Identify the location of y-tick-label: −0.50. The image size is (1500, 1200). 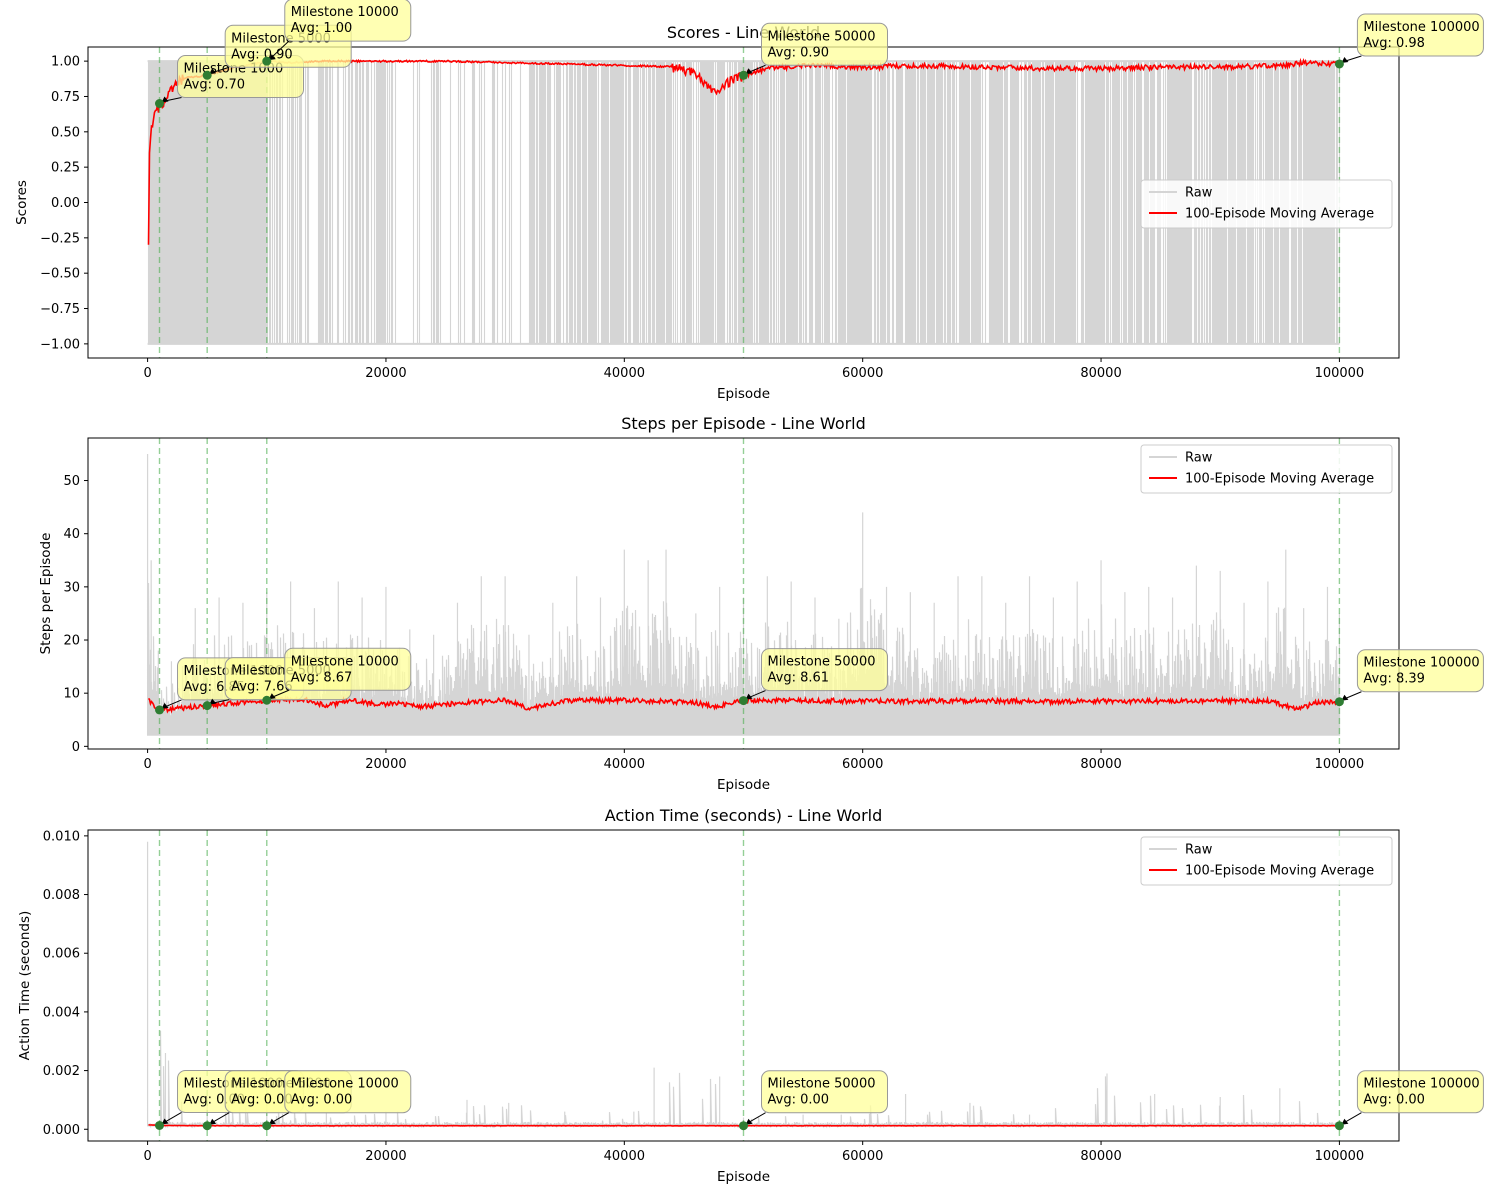
(60, 274).